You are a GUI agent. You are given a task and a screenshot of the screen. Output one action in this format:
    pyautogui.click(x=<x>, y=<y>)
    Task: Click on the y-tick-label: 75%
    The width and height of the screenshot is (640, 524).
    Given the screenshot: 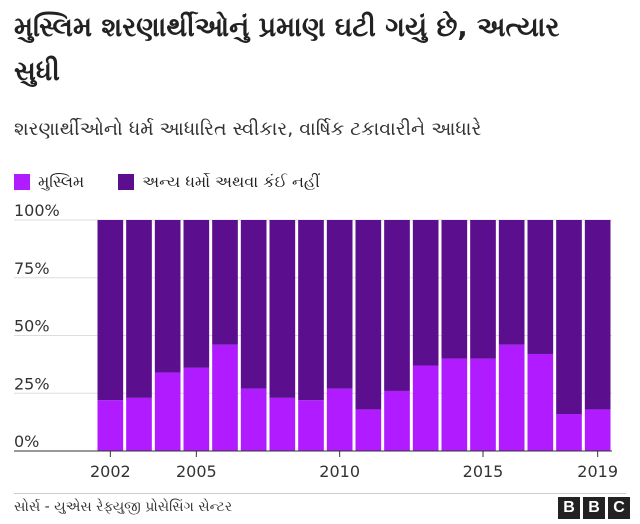 What is the action you would take?
    pyautogui.click(x=32, y=268)
    